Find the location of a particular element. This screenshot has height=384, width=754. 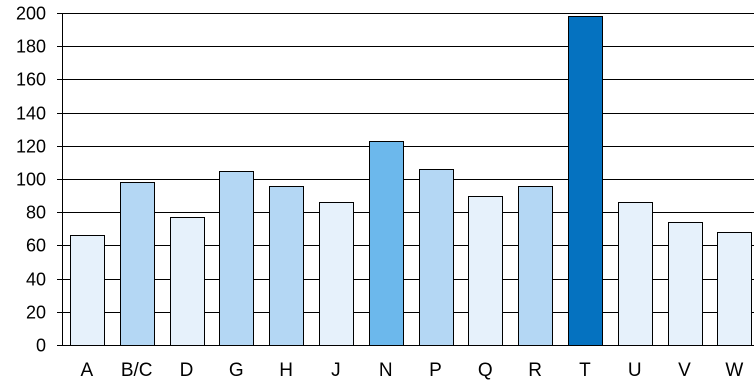

y-tick-label: 40 is located at coordinates (36, 280).